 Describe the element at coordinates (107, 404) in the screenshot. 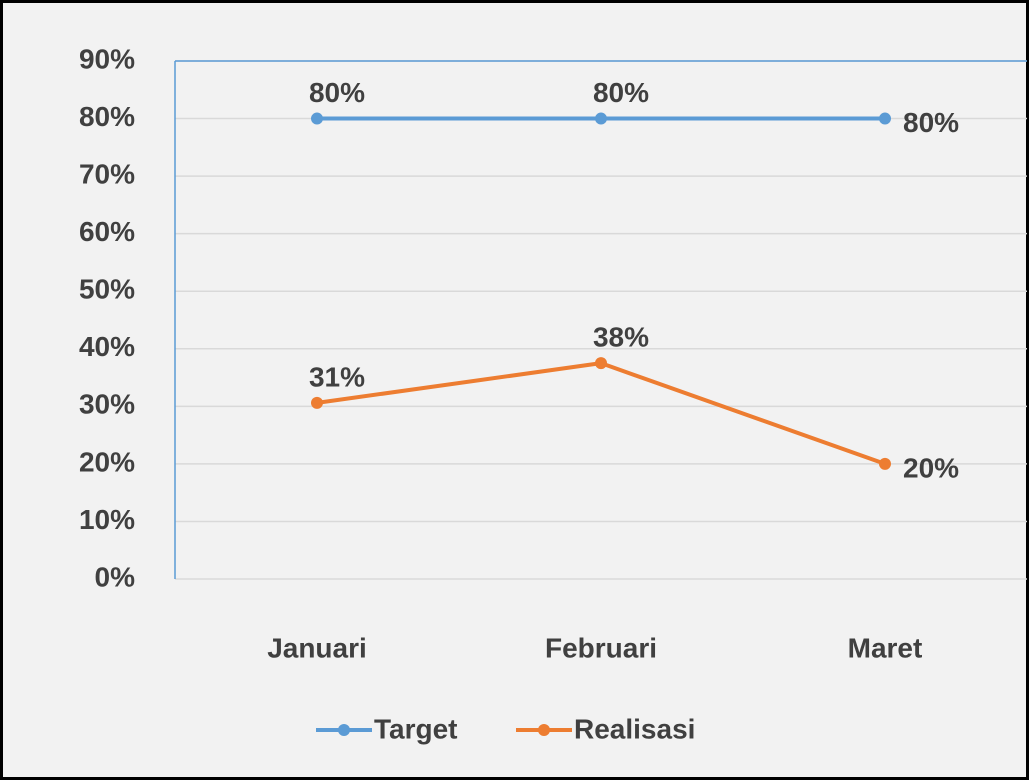

I see `y-tick-label: 30%` at that location.